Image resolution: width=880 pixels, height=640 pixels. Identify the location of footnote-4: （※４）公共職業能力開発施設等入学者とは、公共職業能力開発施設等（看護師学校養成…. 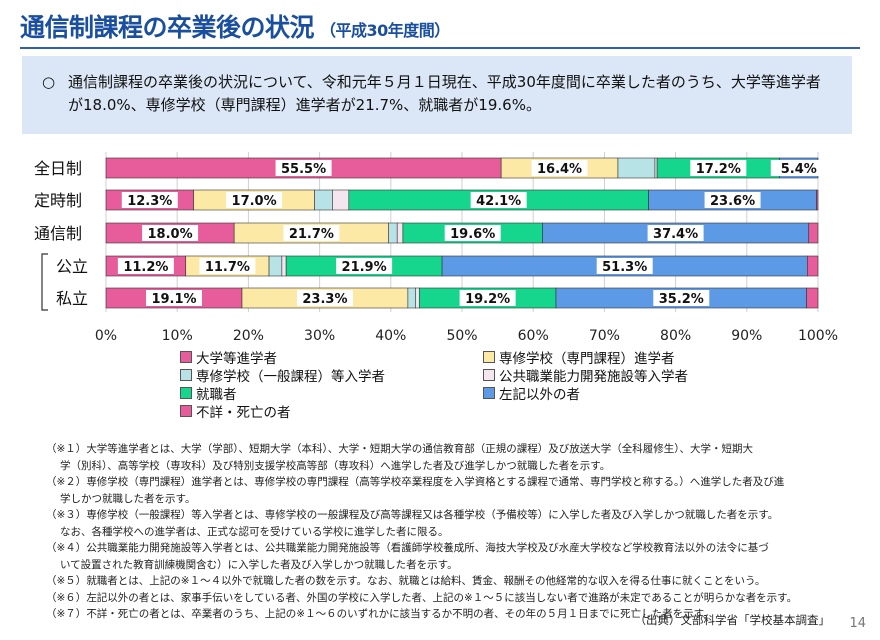
(451, 548).